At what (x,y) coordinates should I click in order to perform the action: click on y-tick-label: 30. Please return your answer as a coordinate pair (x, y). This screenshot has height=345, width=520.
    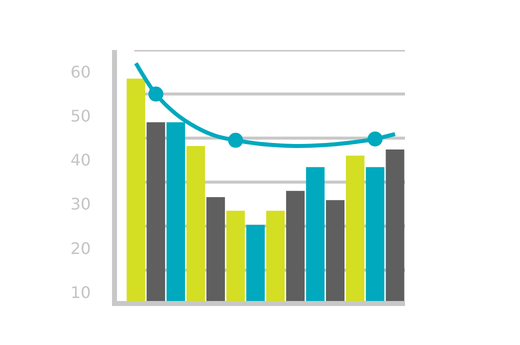
    Looking at the image, I should click on (80, 204).